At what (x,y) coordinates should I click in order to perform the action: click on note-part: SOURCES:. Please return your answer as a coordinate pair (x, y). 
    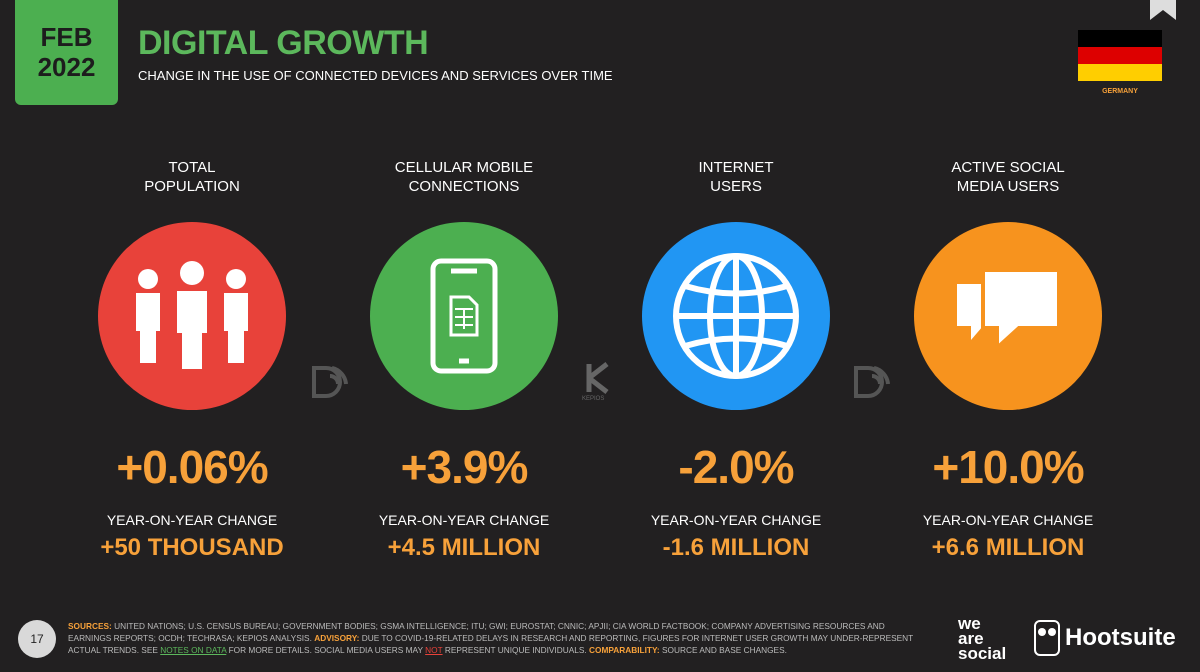
    Looking at the image, I should click on (90, 626).